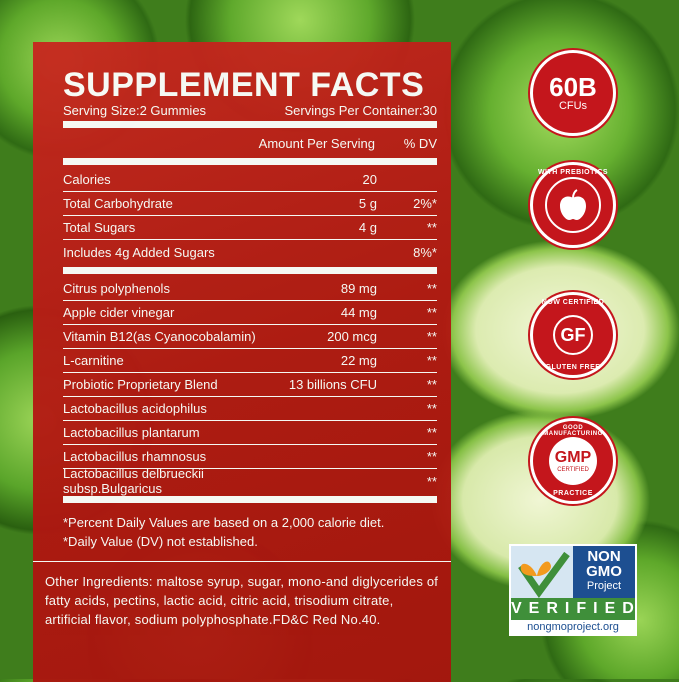  What do you see at coordinates (367, 203) in the screenshot?
I see `nutrient-amount: 5 g` at bounding box center [367, 203].